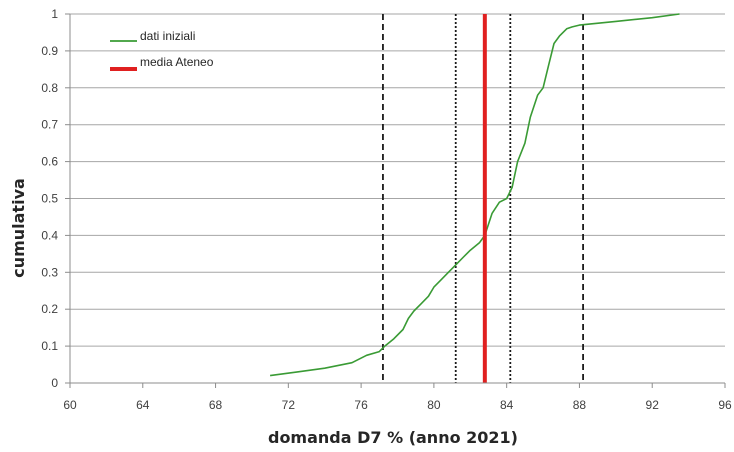  What do you see at coordinates (49, 51) in the screenshot?
I see `y-tick-label-9: 0.9` at bounding box center [49, 51].